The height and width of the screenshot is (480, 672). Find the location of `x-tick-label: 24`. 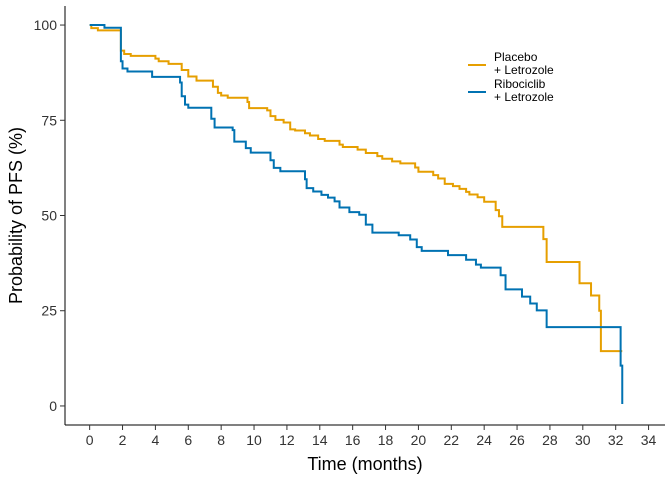

x-tick-label: 24 is located at coordinates (484, 440).